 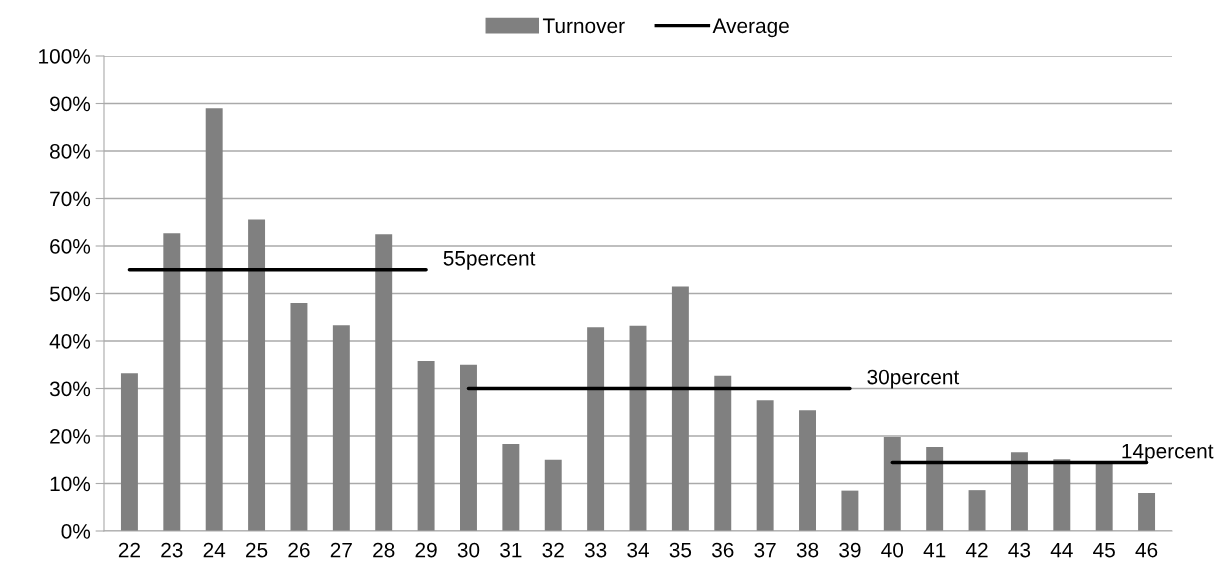 What do you see at coordinates (807, 550) in the screenshot?
I see `x-tick-label: 38` at bounding box center [807, 550].